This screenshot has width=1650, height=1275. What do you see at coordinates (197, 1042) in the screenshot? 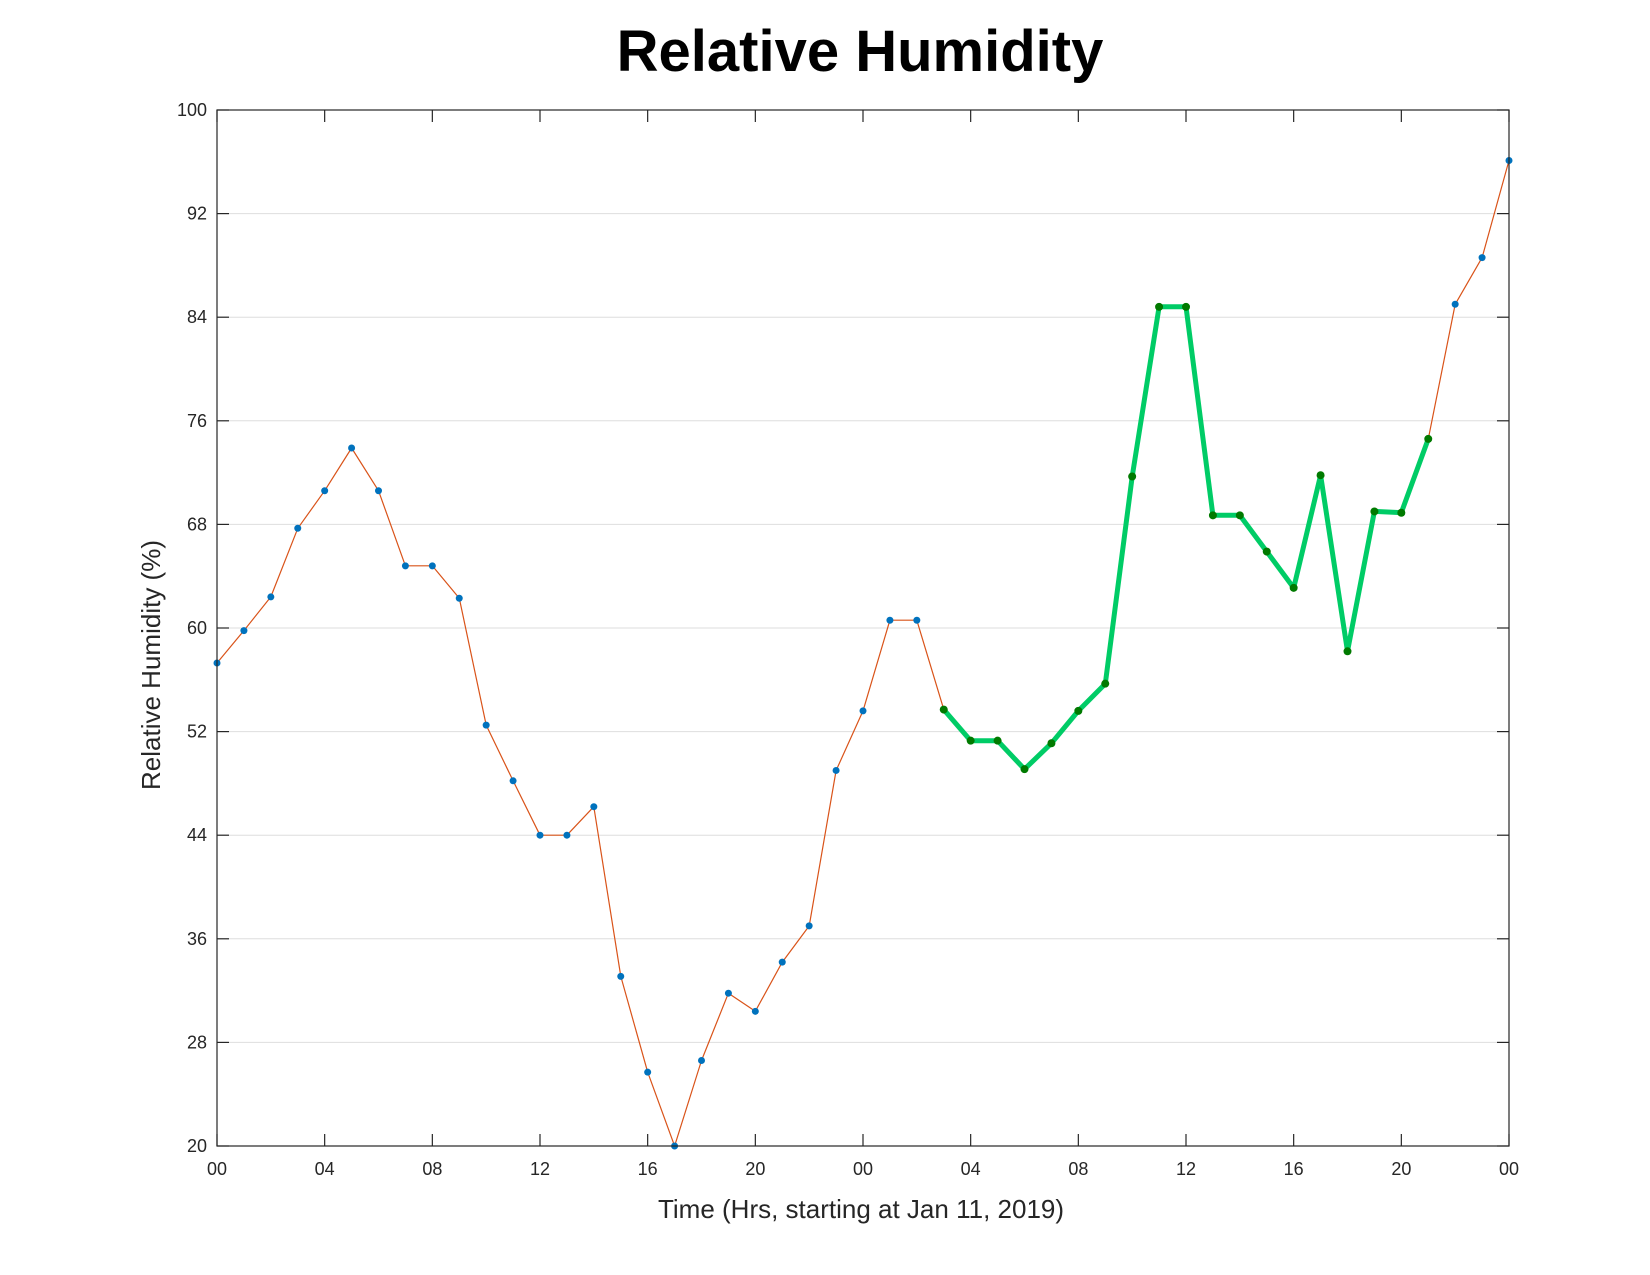
I see `y-tick-label: 28` at bounding box center [197, 1042].